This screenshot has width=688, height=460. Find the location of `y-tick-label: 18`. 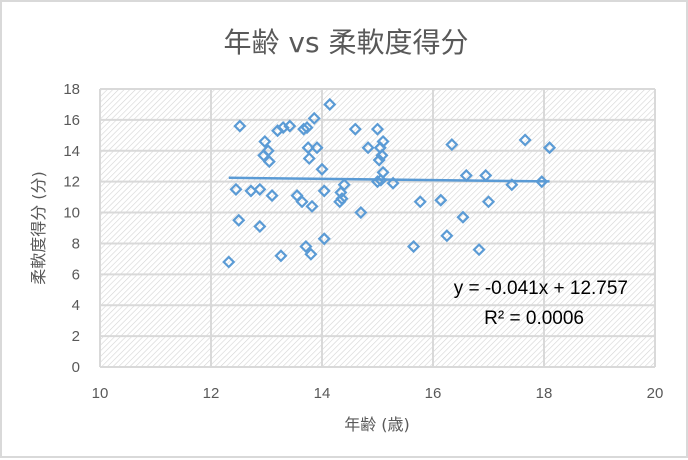

y-tick-label: 18 is located at coordinates (71, 89).